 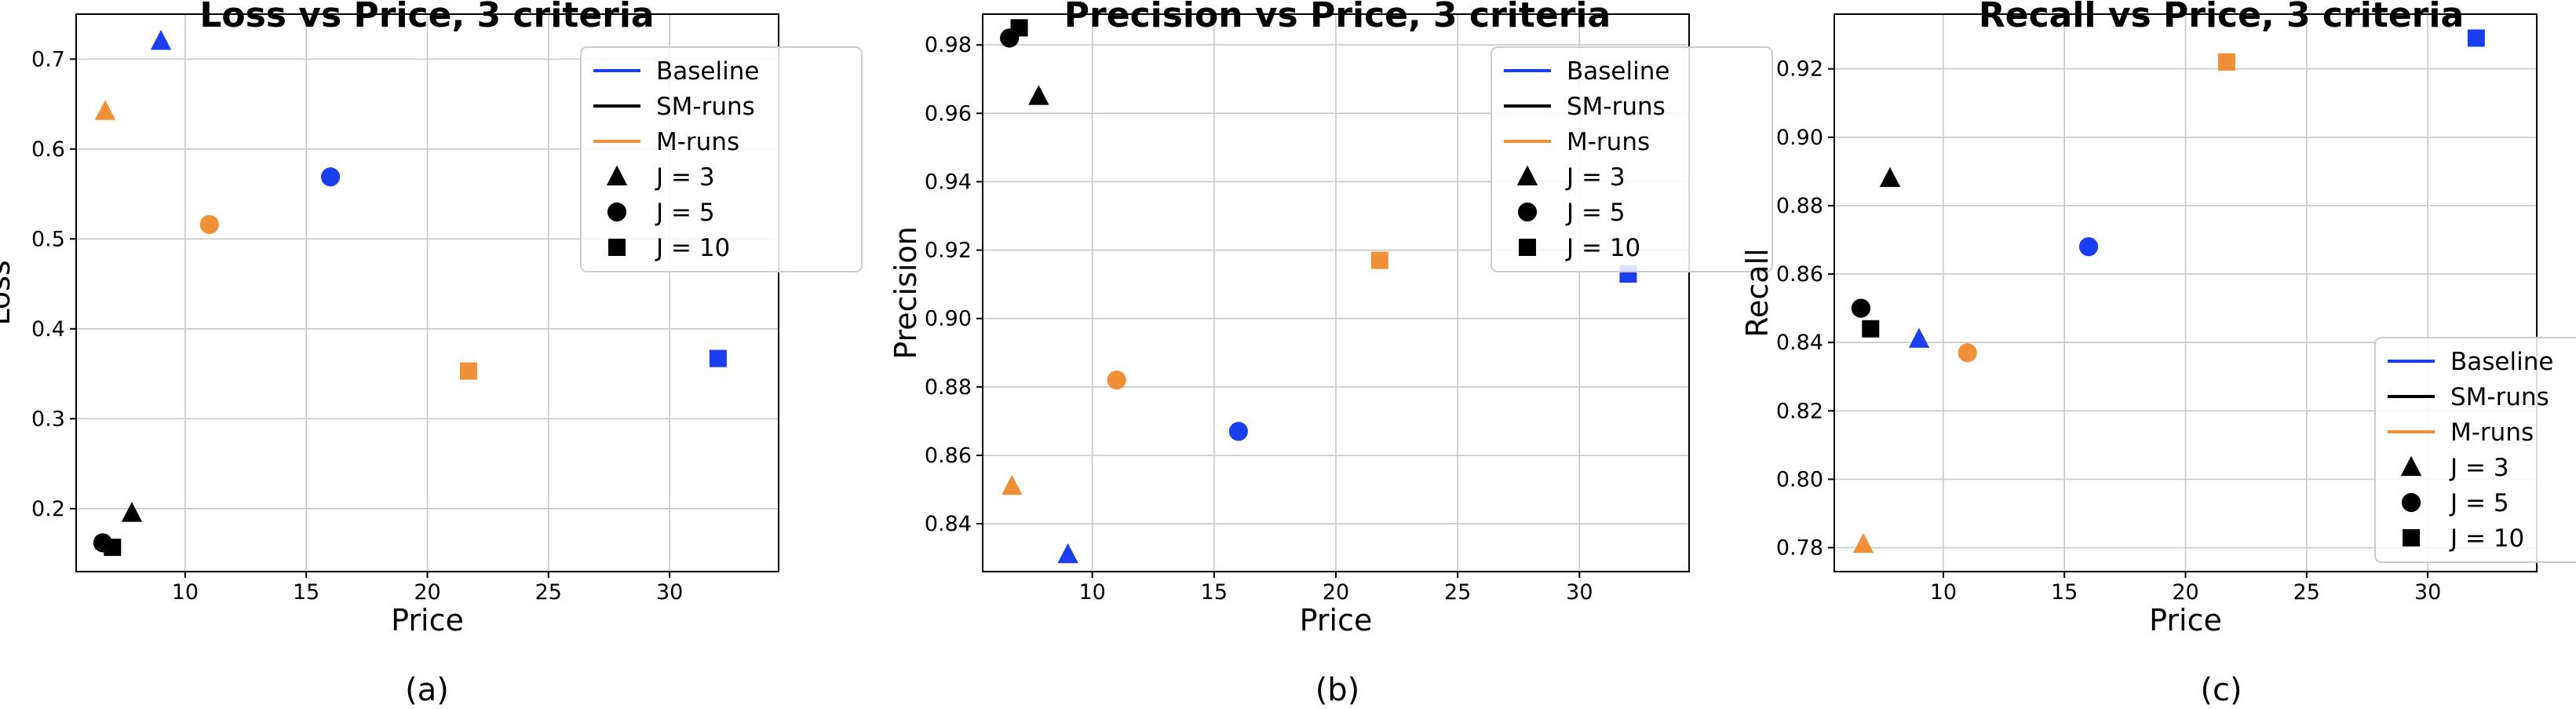 What do you see at coordinates (949, 114) in the screenshot?
I see `y-tick-label: 0.96` at bounding box center [949, 114].